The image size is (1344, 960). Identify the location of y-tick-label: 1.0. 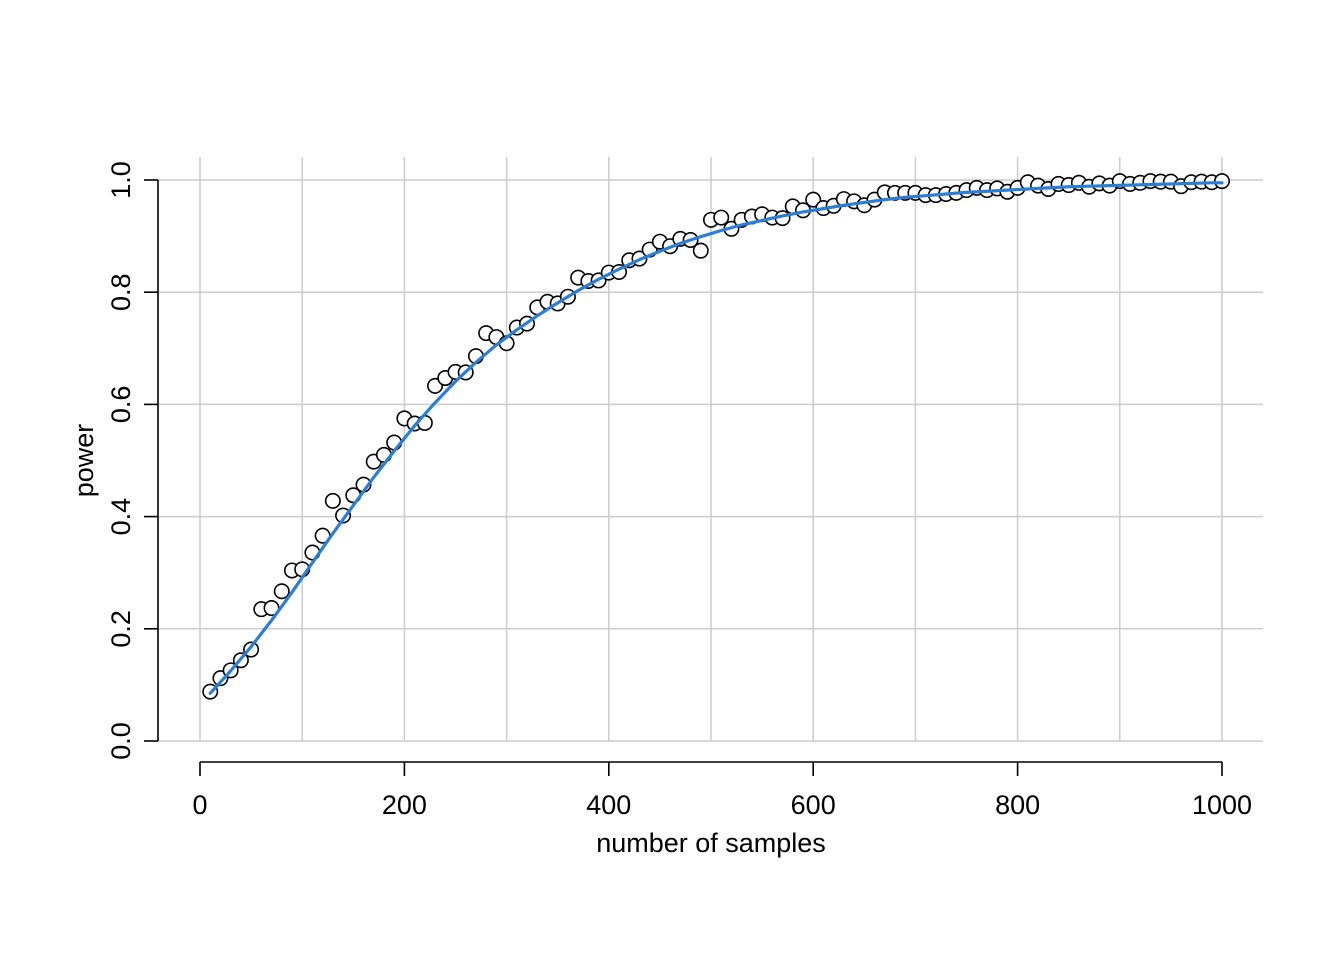
(121, 180).